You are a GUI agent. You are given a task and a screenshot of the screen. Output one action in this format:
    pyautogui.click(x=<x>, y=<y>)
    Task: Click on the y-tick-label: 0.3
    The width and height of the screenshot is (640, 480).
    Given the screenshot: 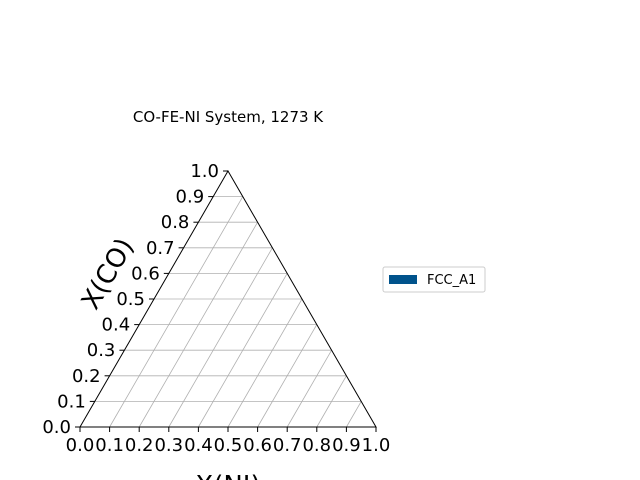 What is the action you would take?
    pyautogui.click(x=101, y=350)
    